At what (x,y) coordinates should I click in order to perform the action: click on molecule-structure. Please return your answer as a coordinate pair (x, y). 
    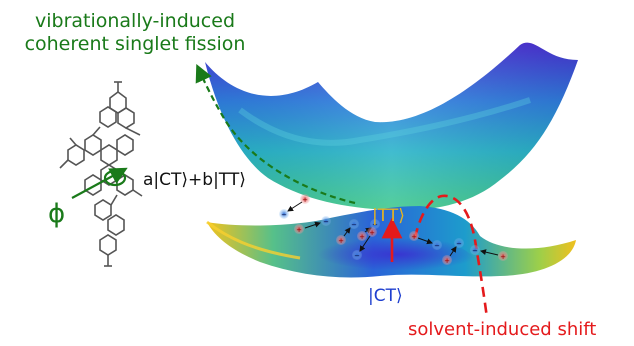
    Looking at the image, I should click on (101, 174).